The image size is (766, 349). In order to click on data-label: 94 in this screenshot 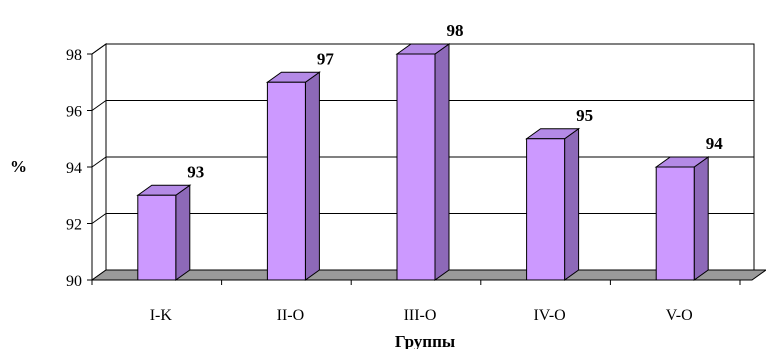, I will do `click(715, 143)`.